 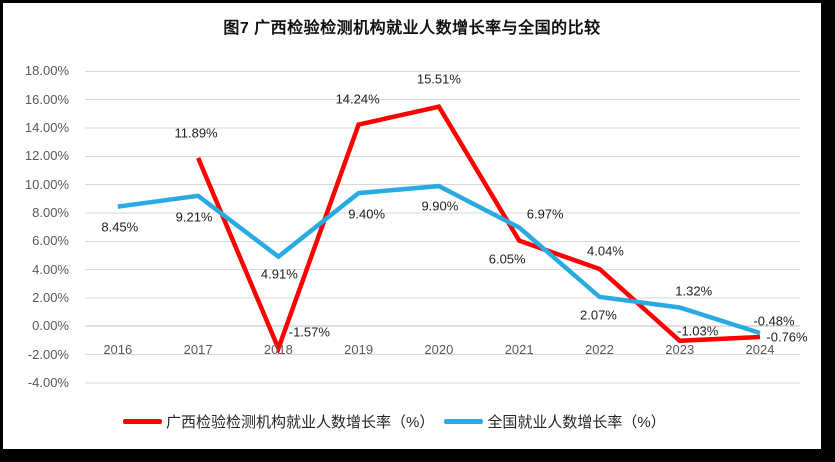 I want to click on x-axis-tick-label: 2018, so click(x=278, y=349).